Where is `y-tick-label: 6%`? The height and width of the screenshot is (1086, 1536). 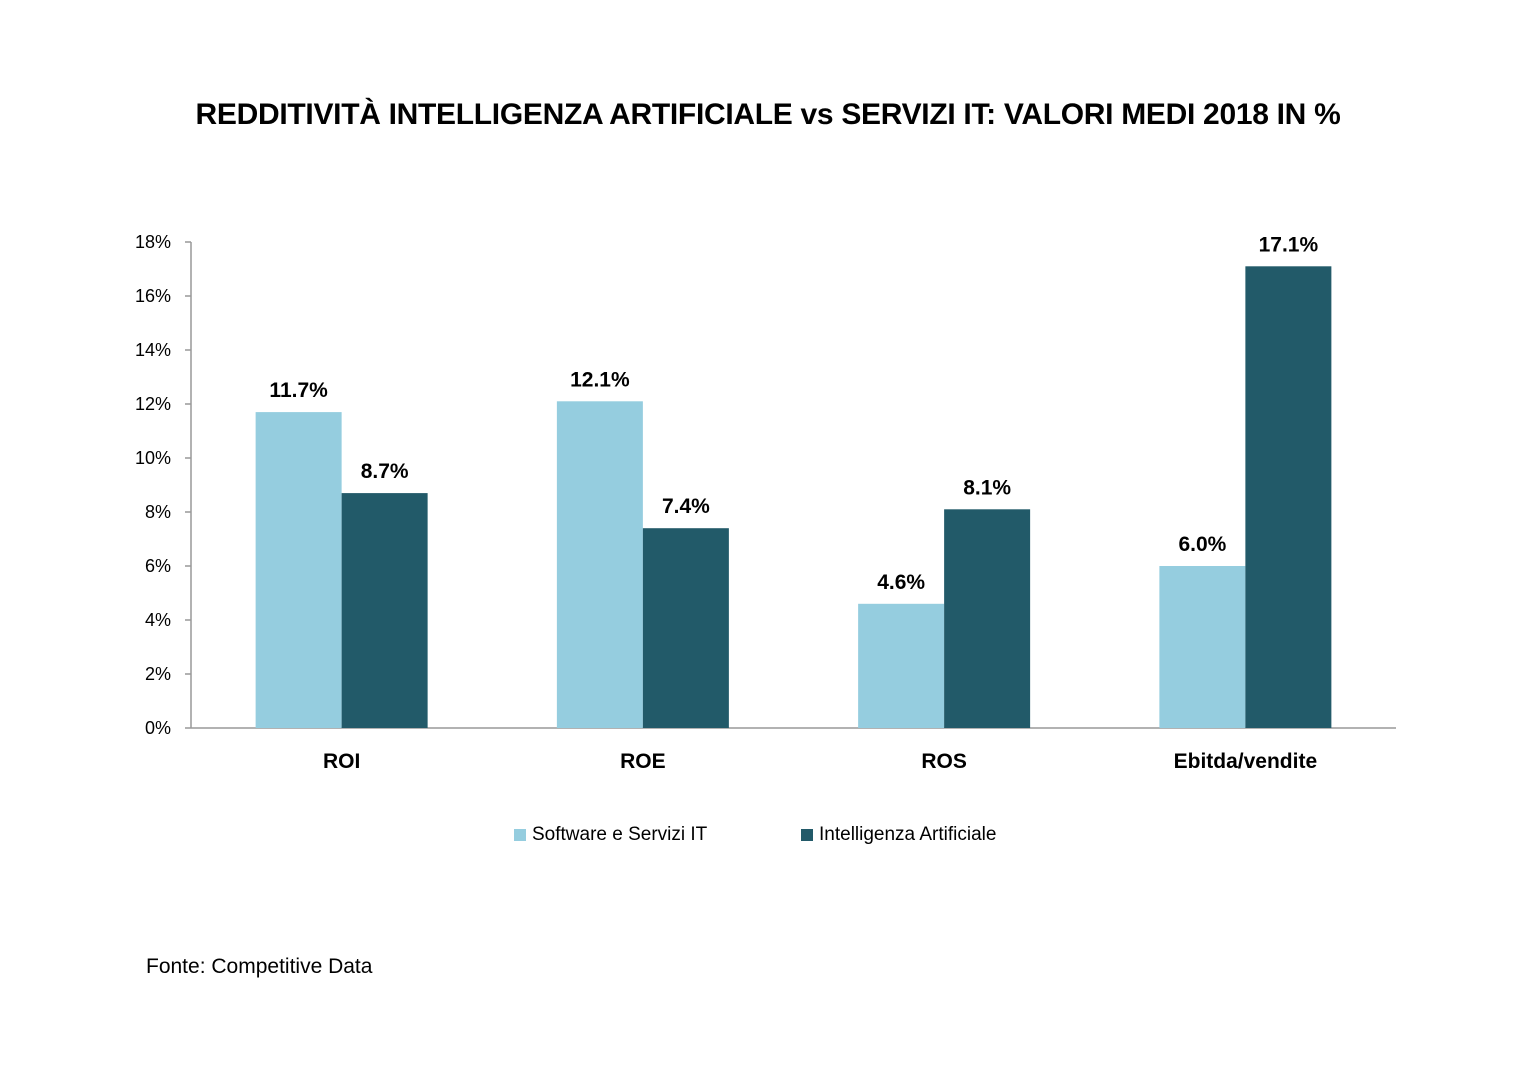 y-tick-label: 6% is located at coordinates (158, 566).